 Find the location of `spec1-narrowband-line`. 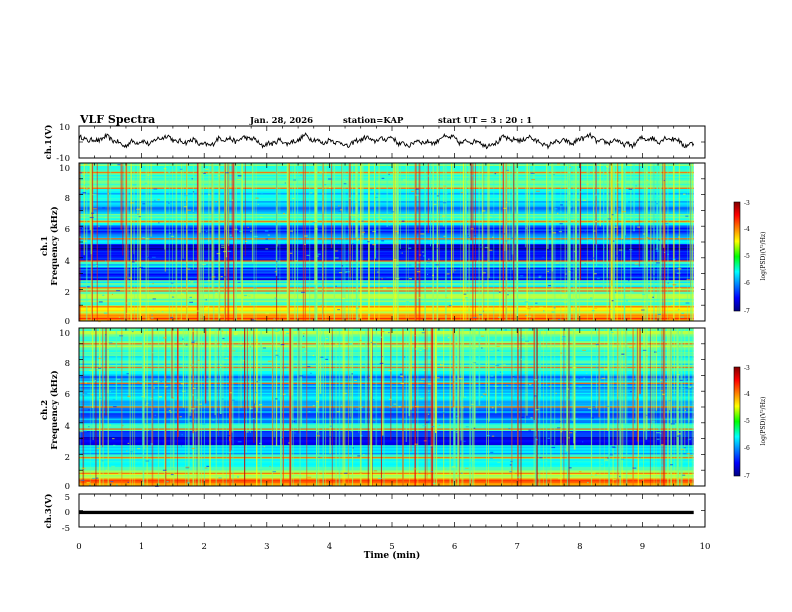

spec1-narrowband-line is located at coordinates (386, 261).